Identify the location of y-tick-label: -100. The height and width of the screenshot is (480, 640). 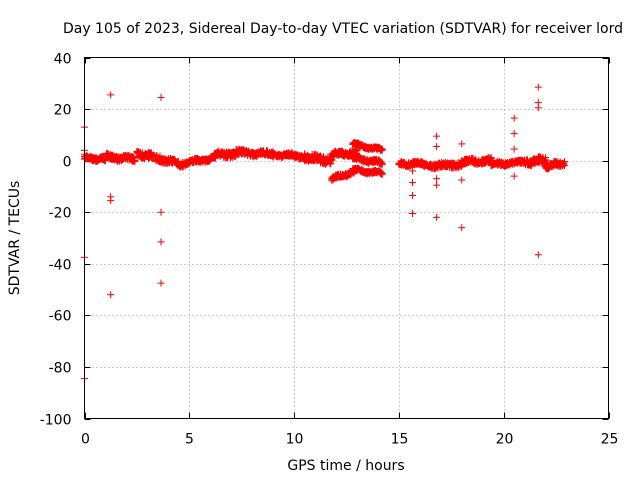
(56, 421).